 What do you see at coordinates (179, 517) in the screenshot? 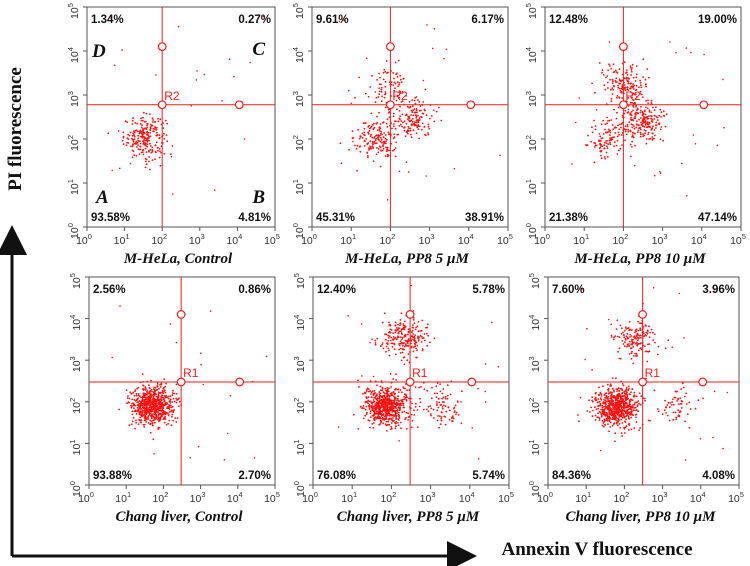
I see `panel-caption: Chang liver, Control` at bounding box center [179, 517].